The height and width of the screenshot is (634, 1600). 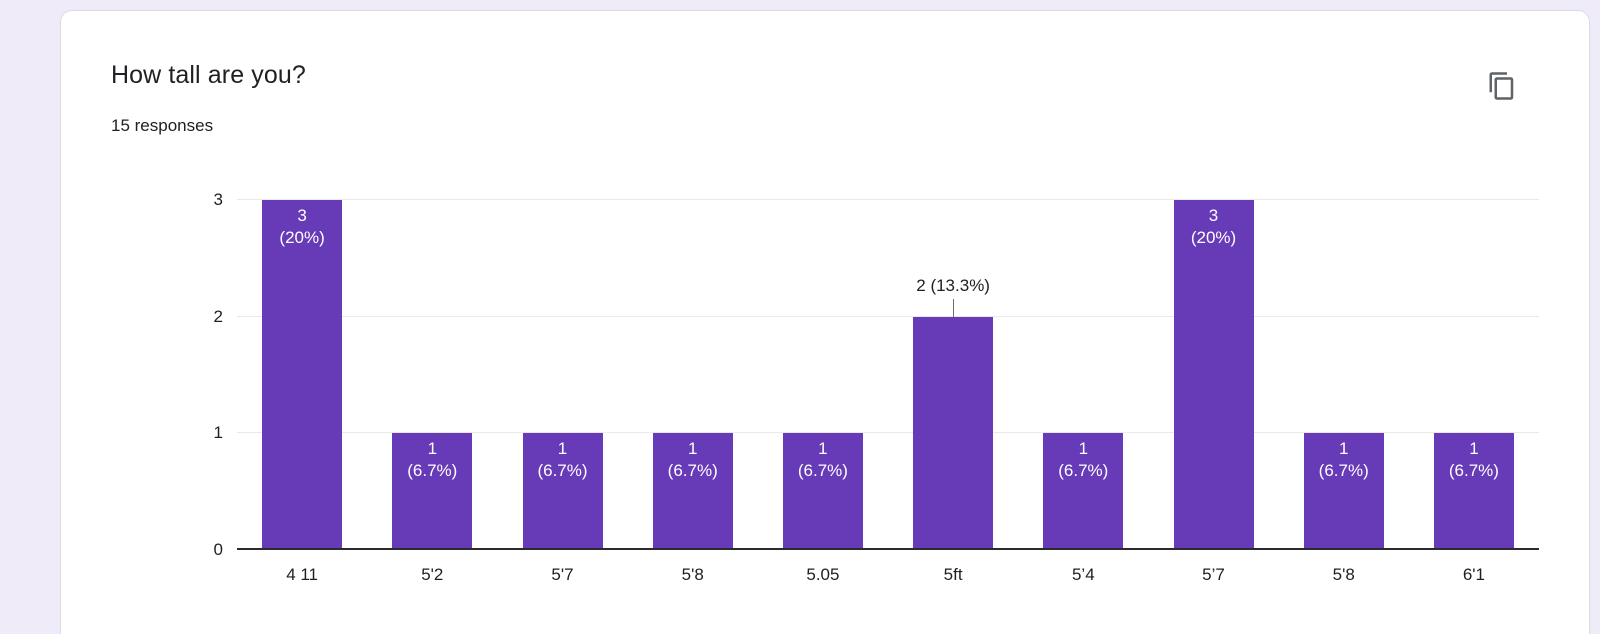 I want to click on x-axis-labels: 4 11 5'2 5'7 5'8 5.05 5ft 5’4 5’7 5'8 6'1, so click(x=888, y=575).